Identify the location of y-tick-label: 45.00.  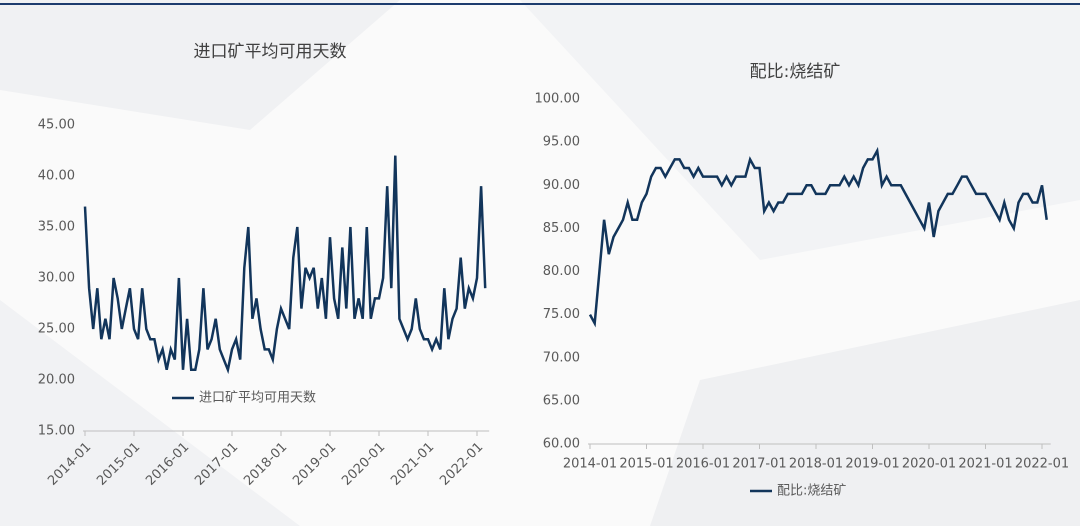
(56, 125).